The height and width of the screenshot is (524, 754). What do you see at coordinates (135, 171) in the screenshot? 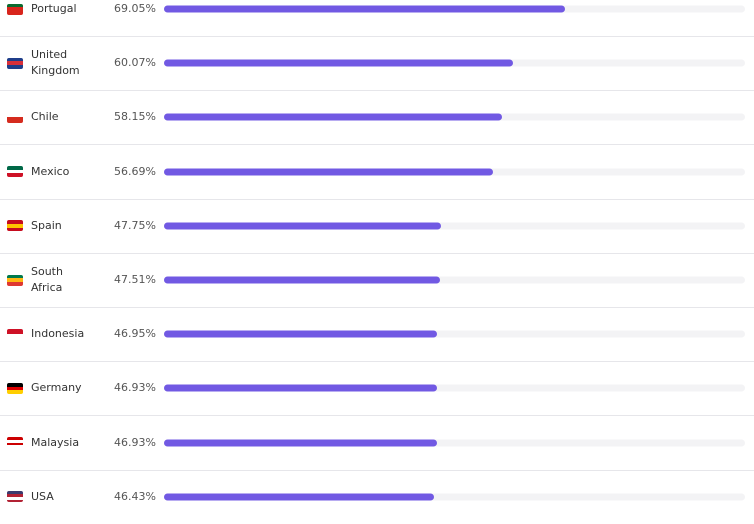
I see `value-label: 56.69%` at bounding box center [135, 171].